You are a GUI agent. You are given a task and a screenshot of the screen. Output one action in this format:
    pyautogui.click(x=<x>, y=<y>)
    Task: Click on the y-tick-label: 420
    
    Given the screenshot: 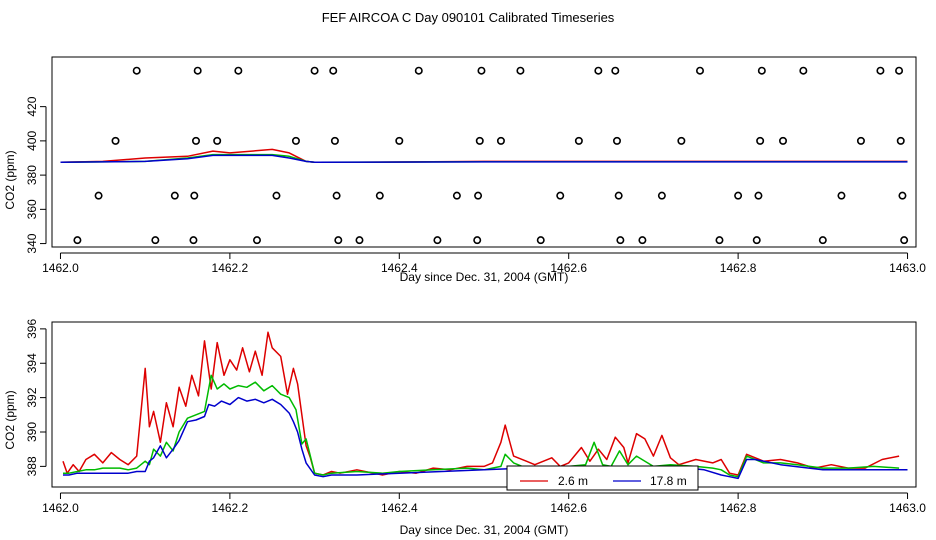 What is the action you would take?
    pyautogui.click(x=32, y=106)
    